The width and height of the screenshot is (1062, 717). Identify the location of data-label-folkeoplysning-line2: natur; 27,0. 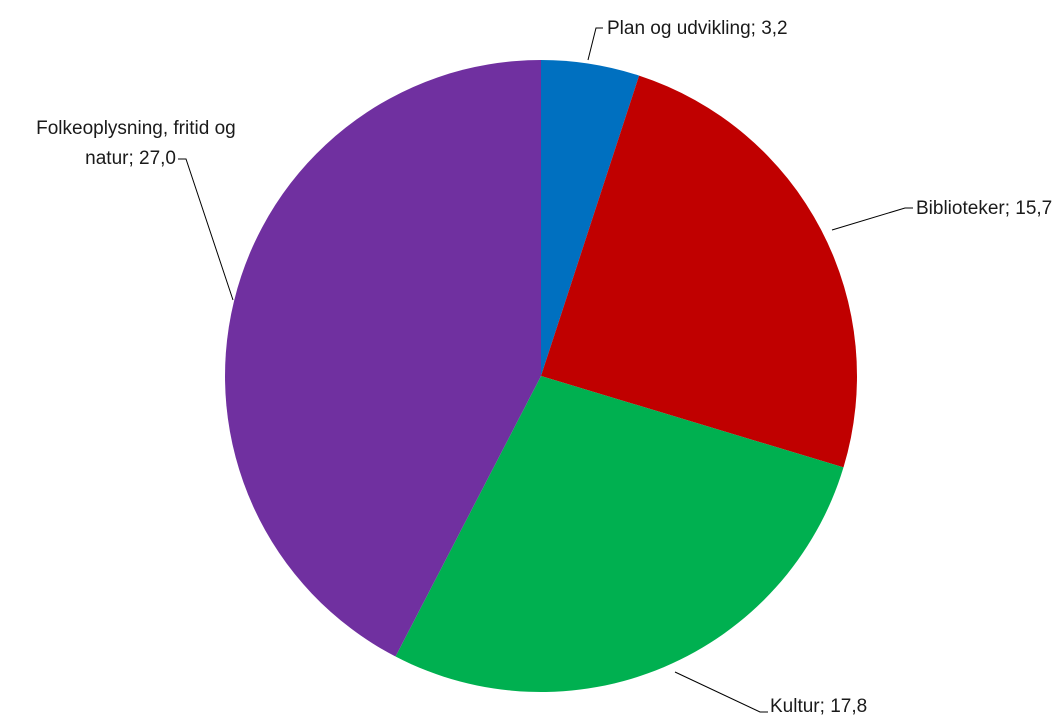
(130, 158).